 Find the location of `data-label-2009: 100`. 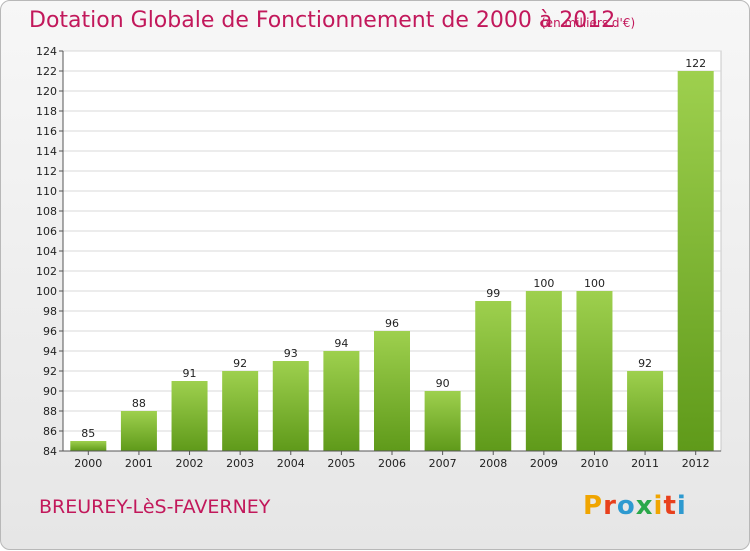

data-label-2009: 100 is located at coordinates (543, 283).